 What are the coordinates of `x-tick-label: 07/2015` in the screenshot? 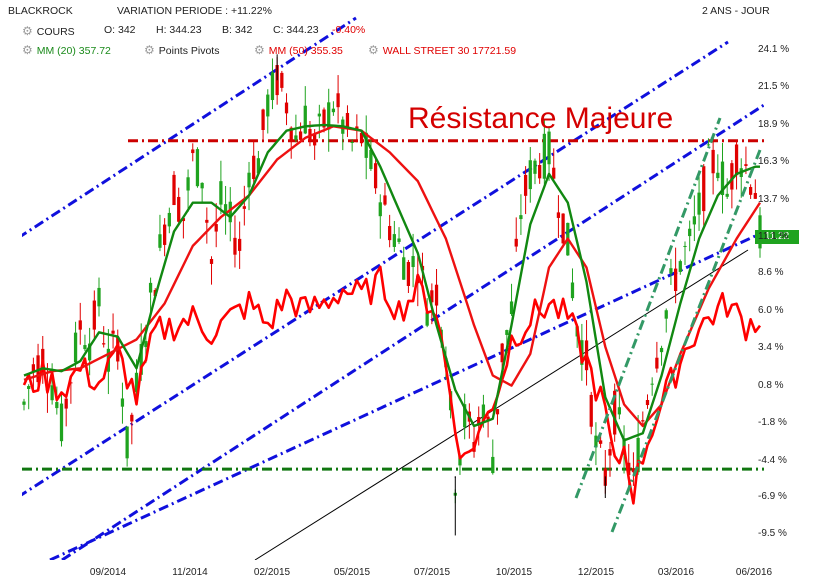 It's located at (432, 572).